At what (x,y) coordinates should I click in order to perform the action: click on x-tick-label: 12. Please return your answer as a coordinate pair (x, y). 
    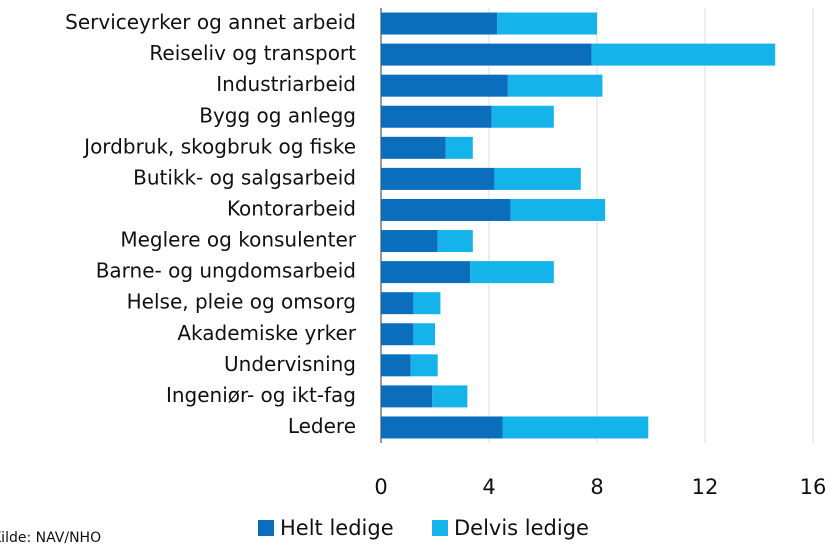
    Looking at the image, I should click on (705, 487).